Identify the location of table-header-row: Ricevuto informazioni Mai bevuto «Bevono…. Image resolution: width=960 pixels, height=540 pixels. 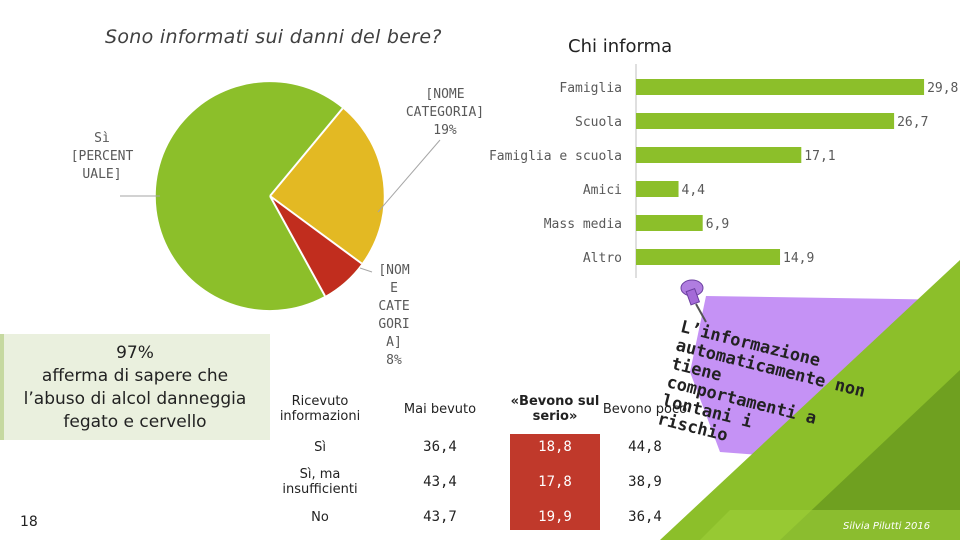
(480, 409).